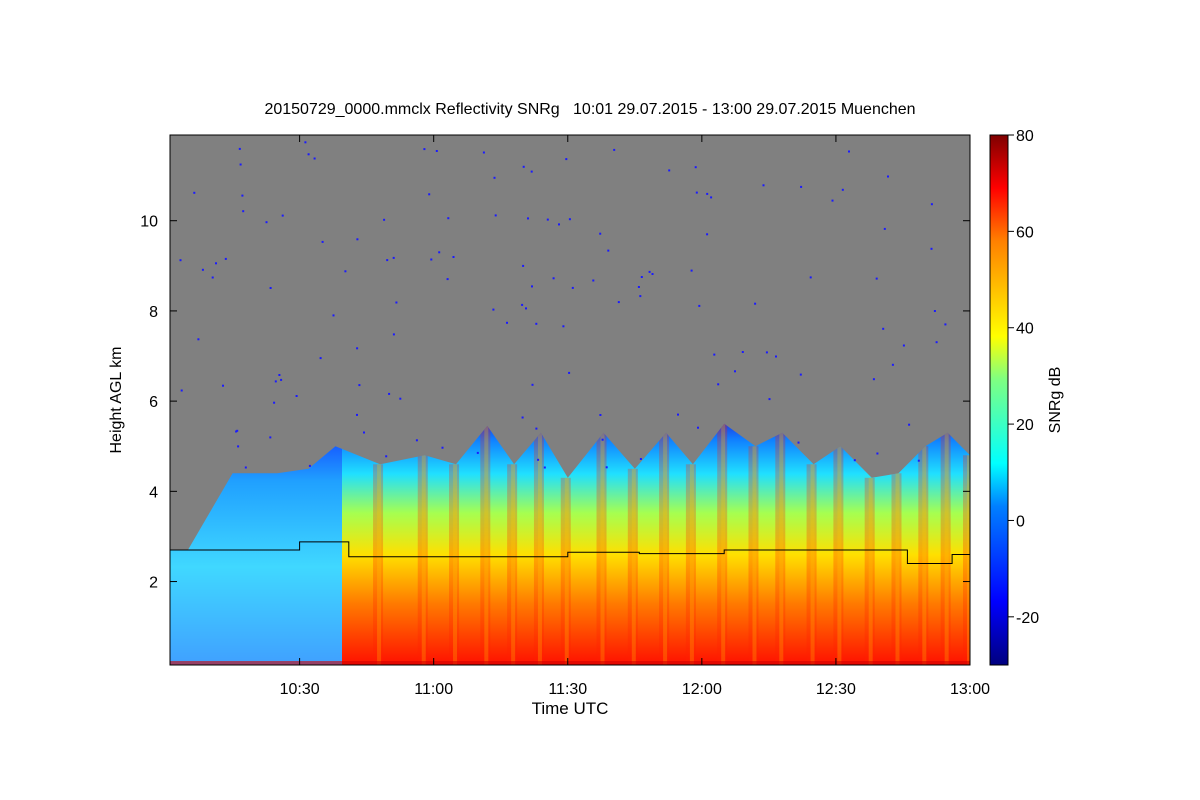 This screenshot has width=1200, height=800. I want to click on colorbar-tick-label: 0, so click(1020, 521).